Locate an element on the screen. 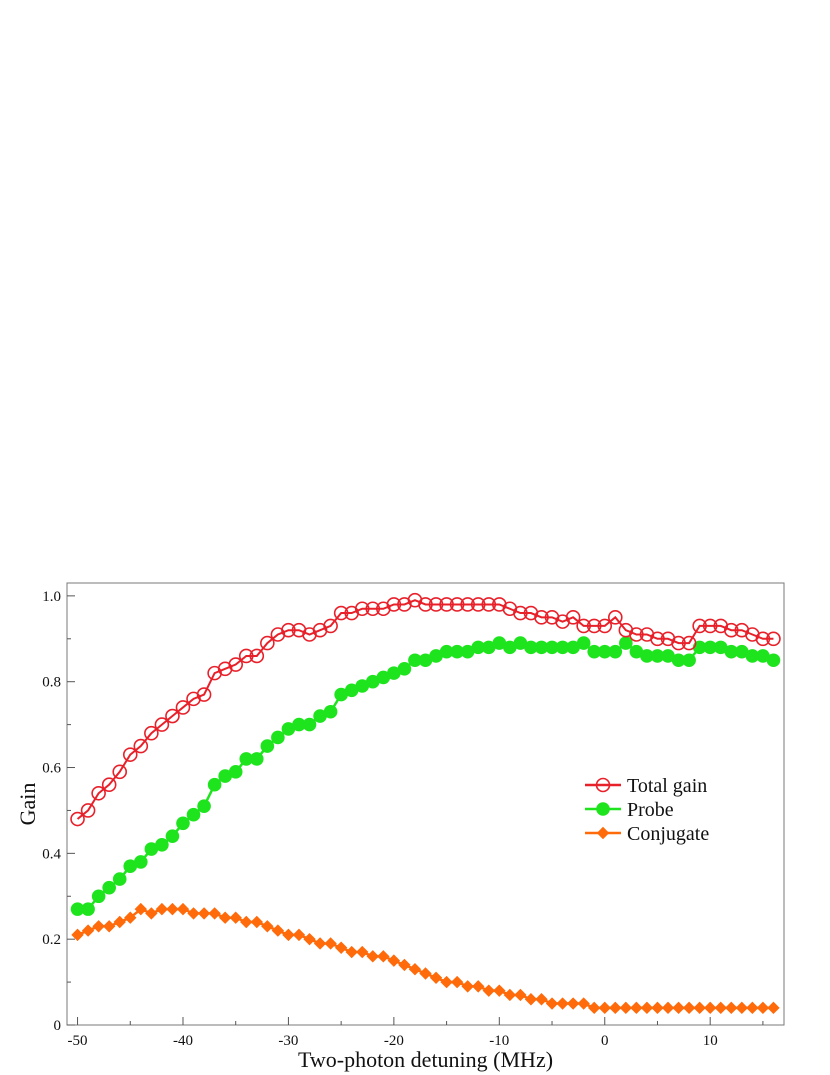 The height and width of the screenshot is (1075, 830). legend-marker is located at coordinates (603, 833).